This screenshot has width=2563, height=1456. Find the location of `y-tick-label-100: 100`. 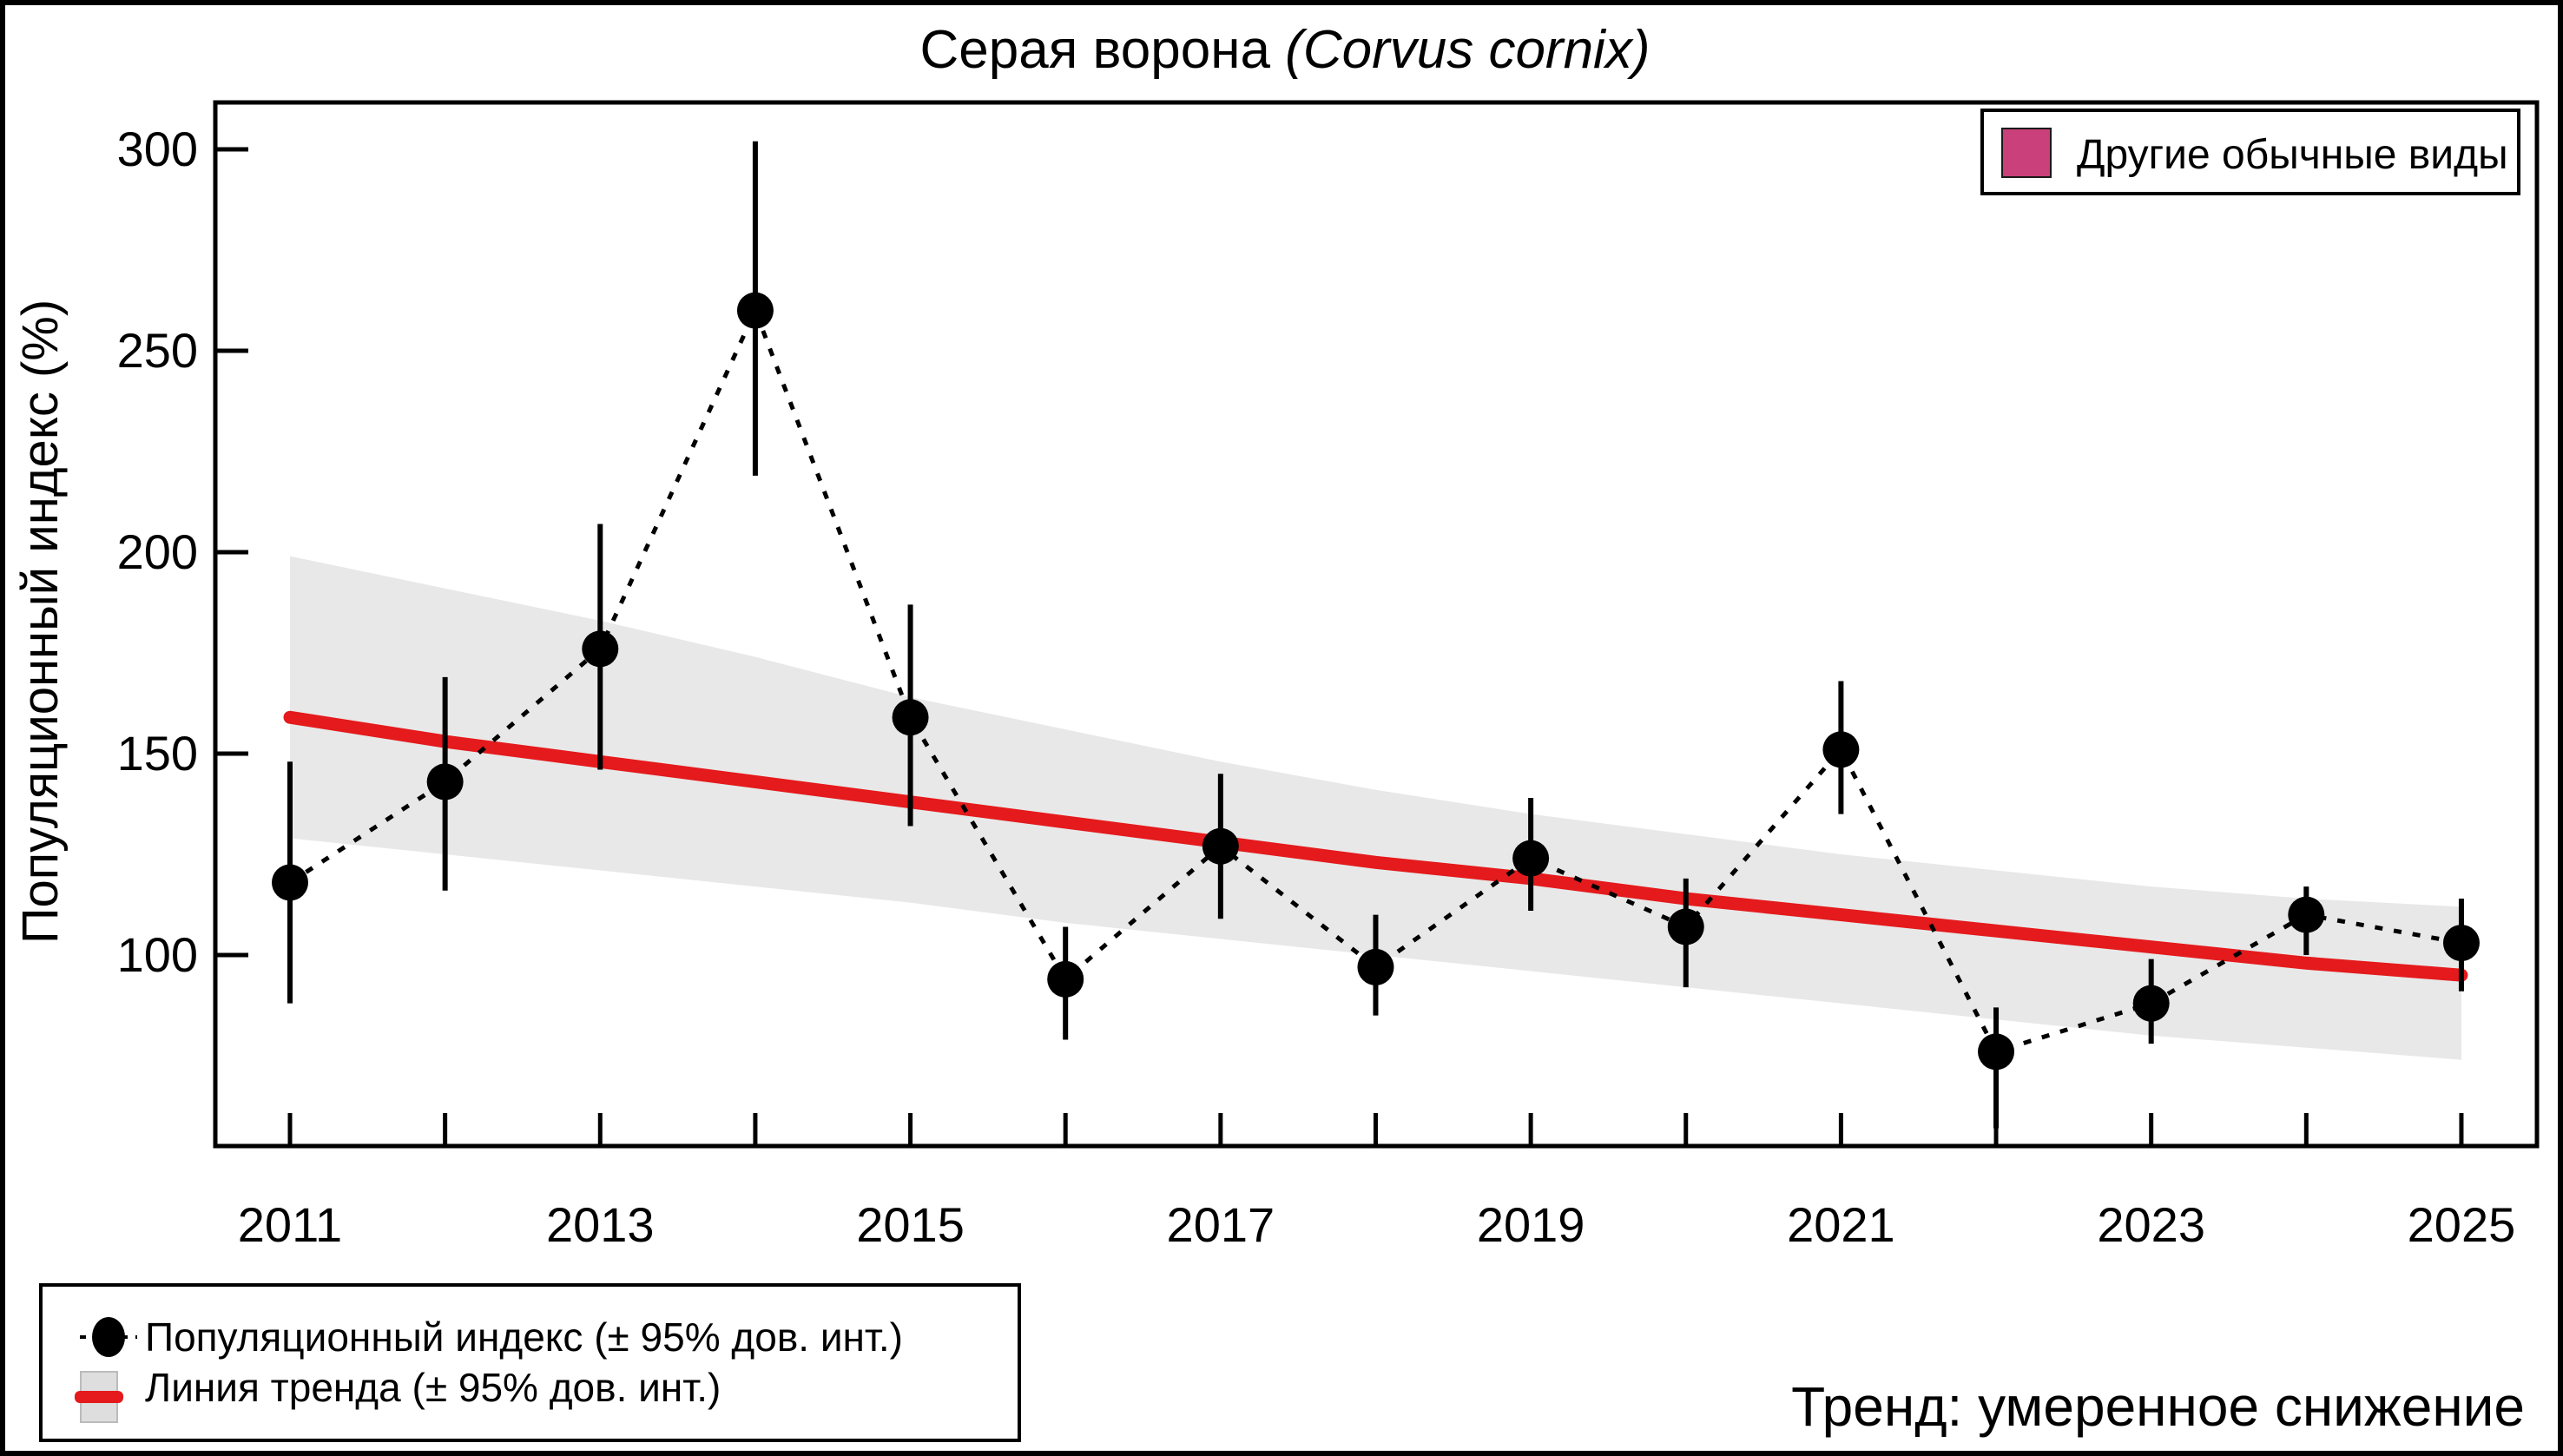

y-tick-label-100: 100 is located at coordinates (157, 954).